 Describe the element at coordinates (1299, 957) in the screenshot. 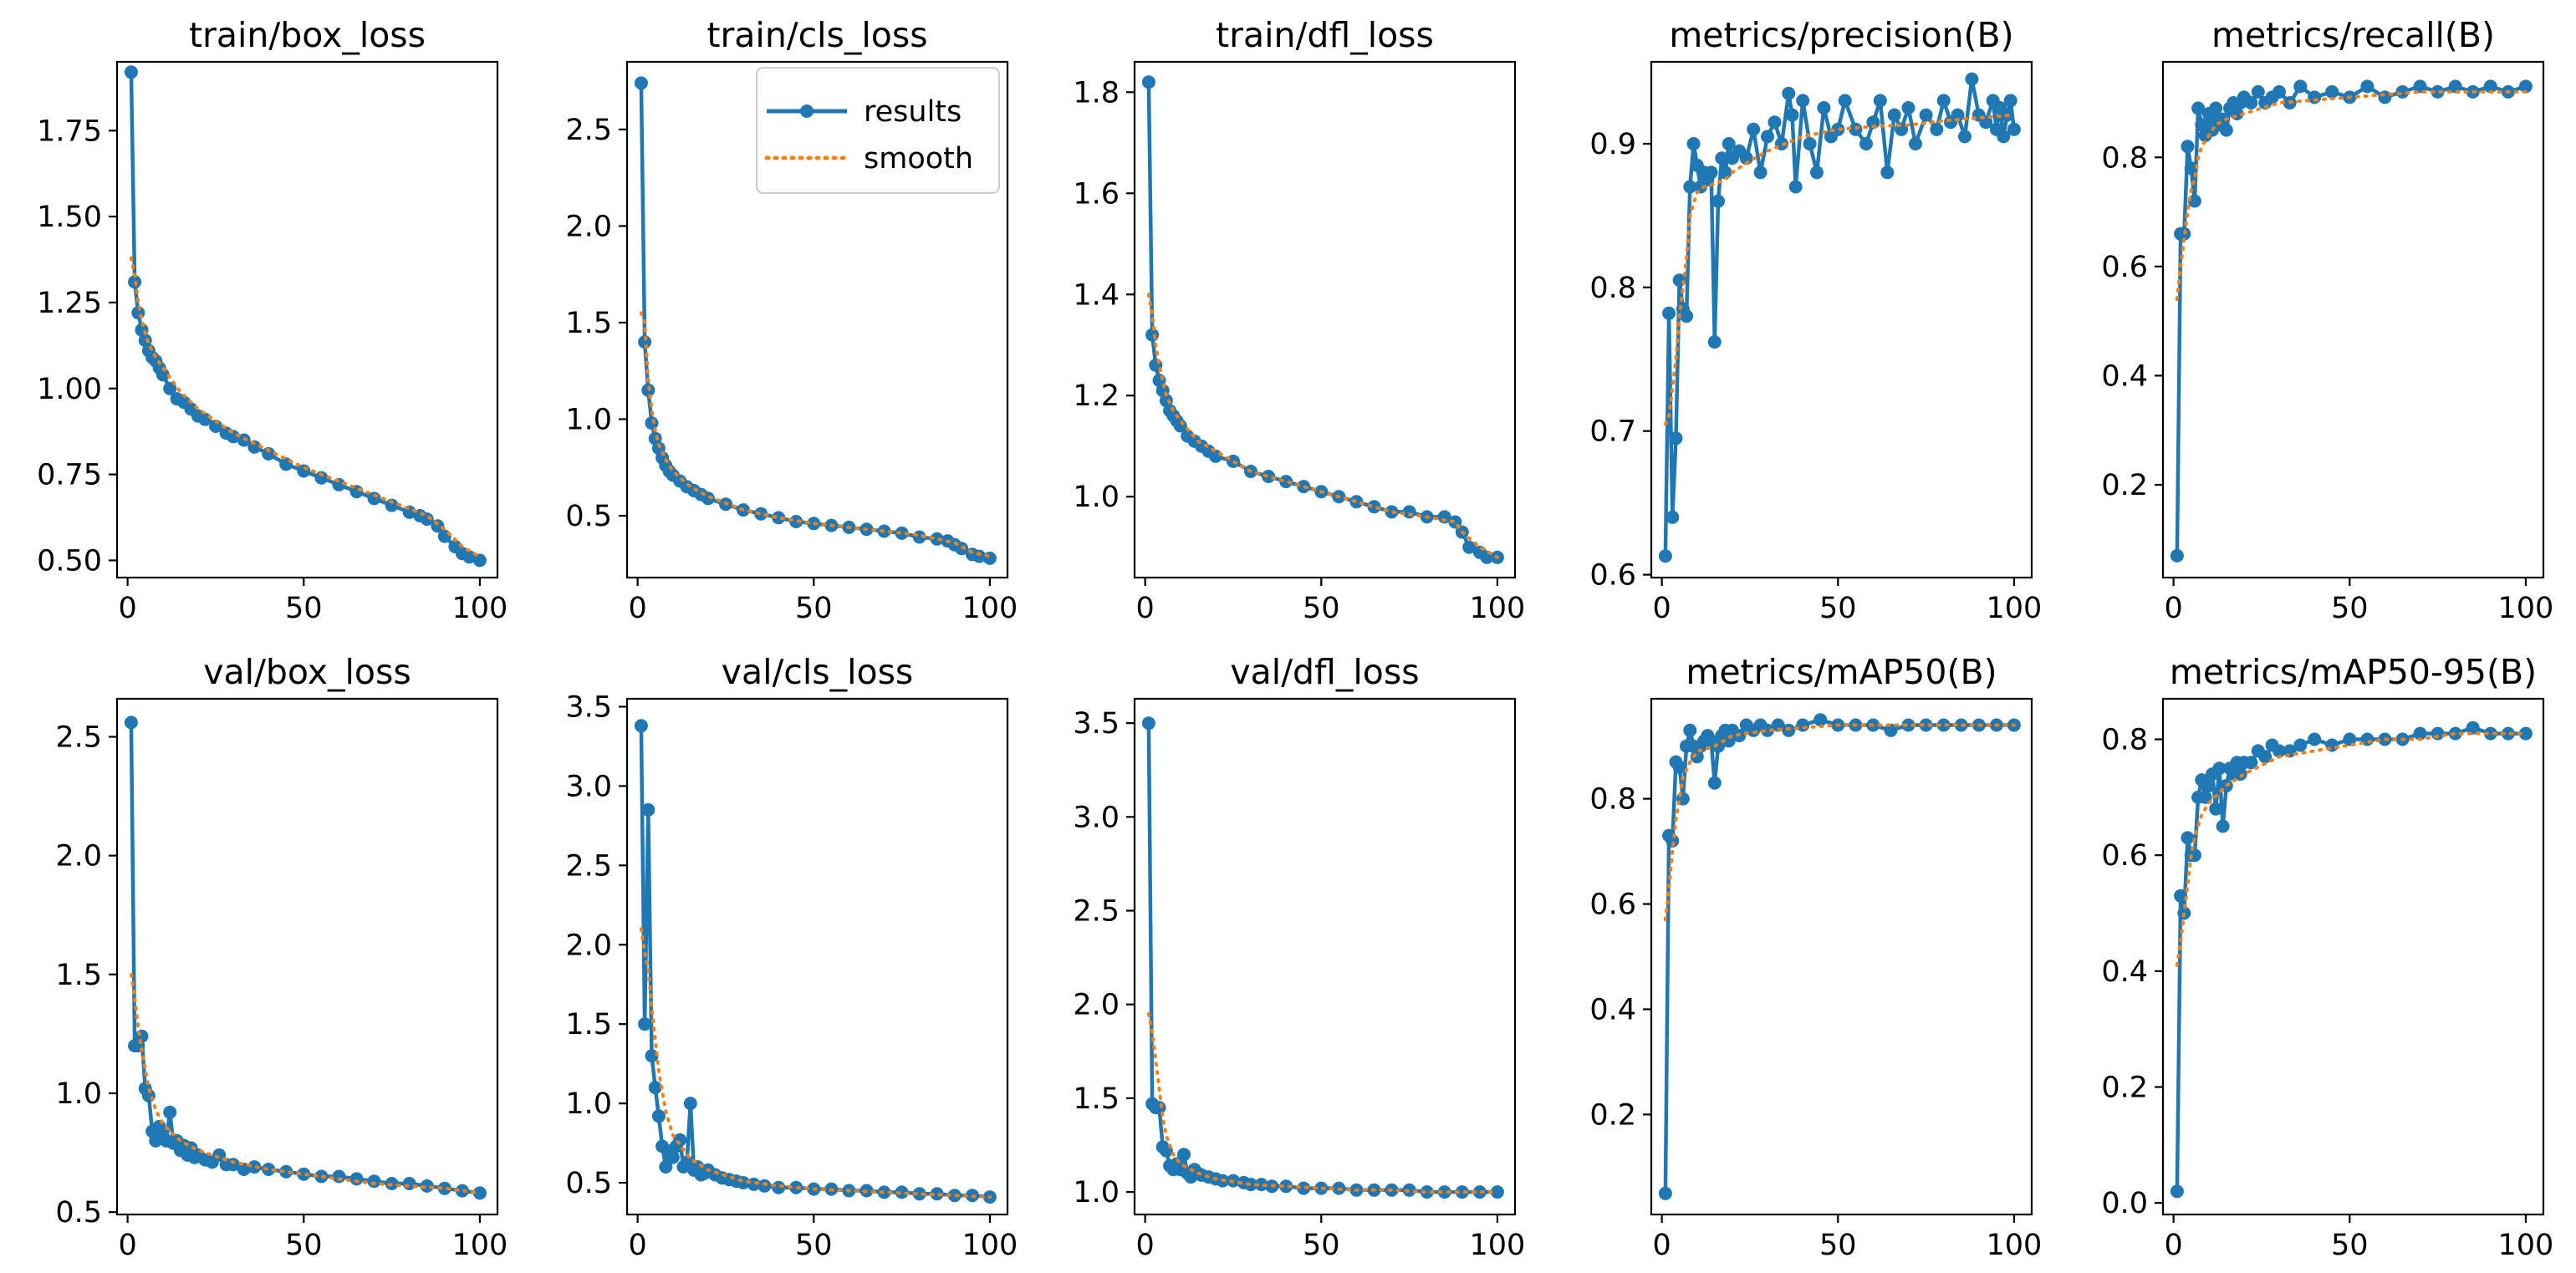

I see `subplot-val-dfl-loss: val/dfl_loss 0 50 100 1.0 1.5 2.0 2.5 3.0 3.5` at that location.